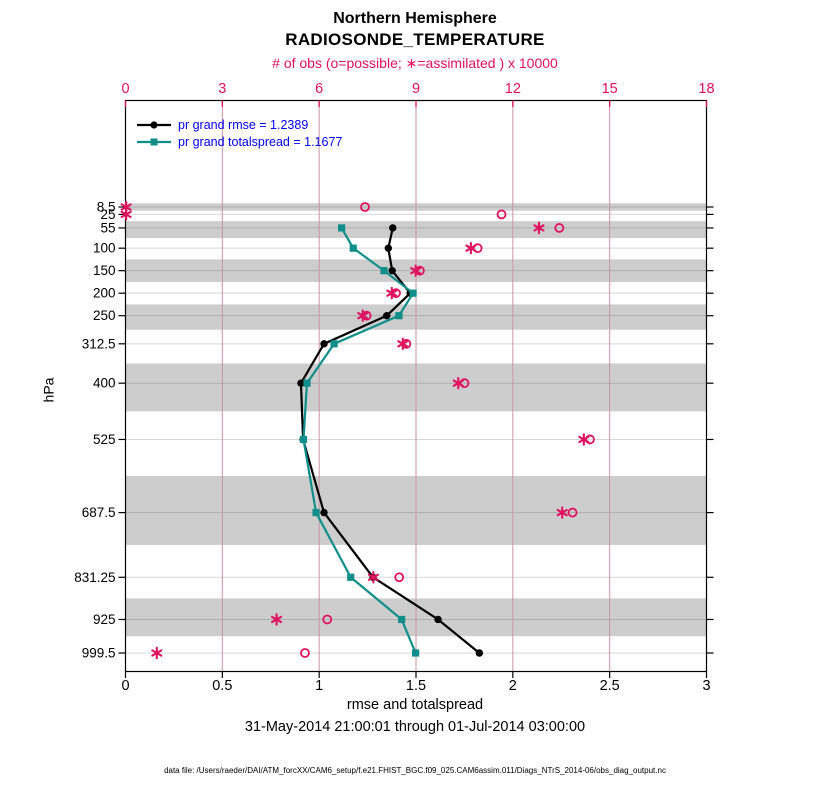 Image resolution: width=830 pixels, height=800 pixels. I want to click on level-tick-label: 831.25, so click(94, 577).